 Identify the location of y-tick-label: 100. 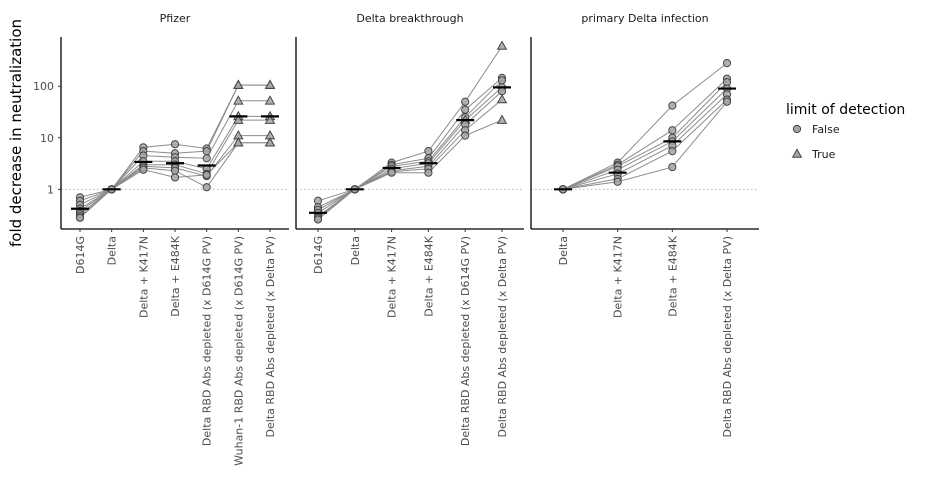
(43, 86).